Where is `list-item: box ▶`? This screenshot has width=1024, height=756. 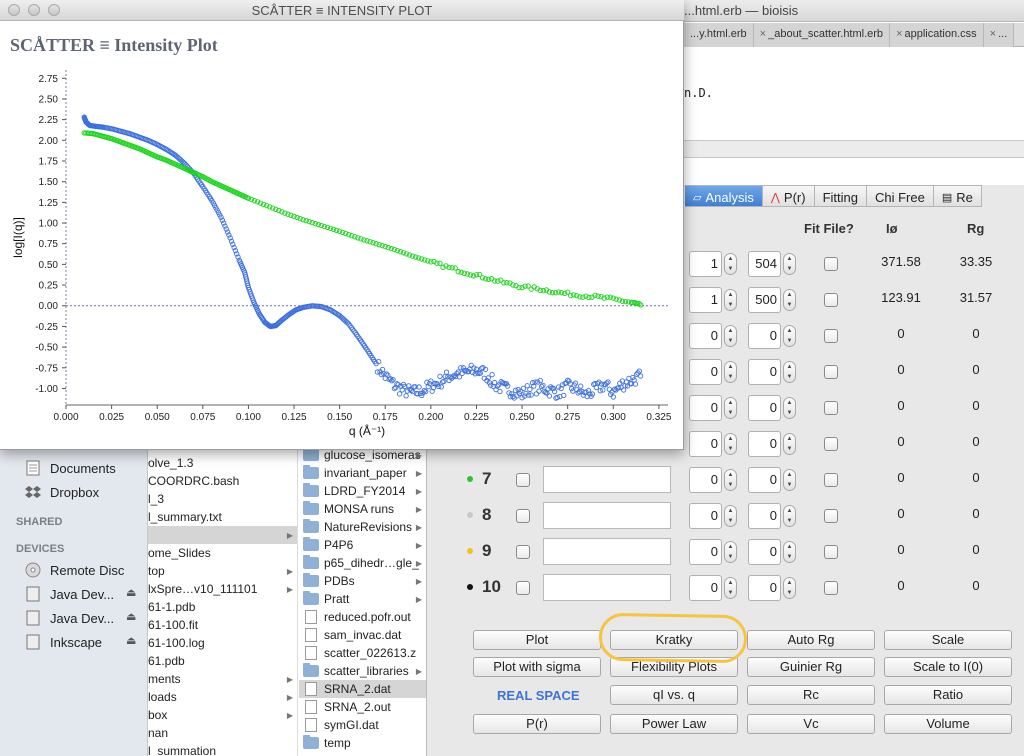
list-item: box ▶ is located at coordinates (220, 715).